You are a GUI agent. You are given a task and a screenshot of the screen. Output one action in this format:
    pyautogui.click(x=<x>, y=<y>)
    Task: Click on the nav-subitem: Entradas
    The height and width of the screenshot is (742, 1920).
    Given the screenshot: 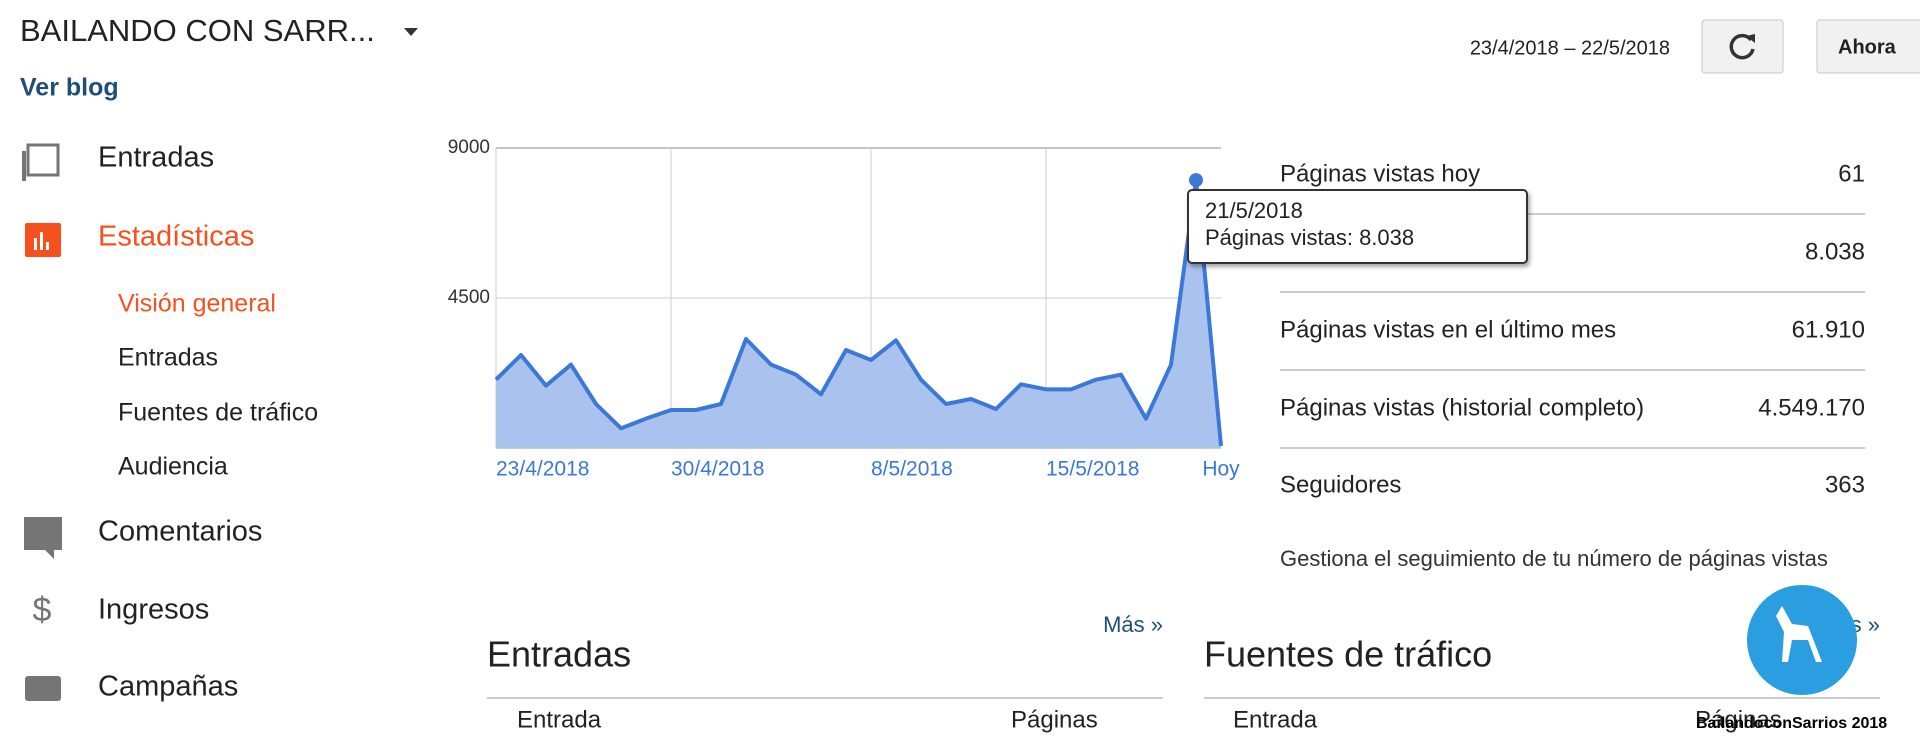 What is the action you would take?
    pyautogui.click(x=168, y=358)
    